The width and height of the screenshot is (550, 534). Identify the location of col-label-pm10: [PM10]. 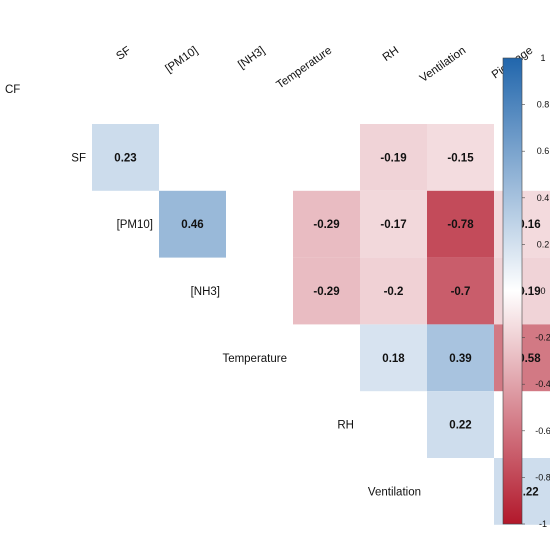
(181, 60).